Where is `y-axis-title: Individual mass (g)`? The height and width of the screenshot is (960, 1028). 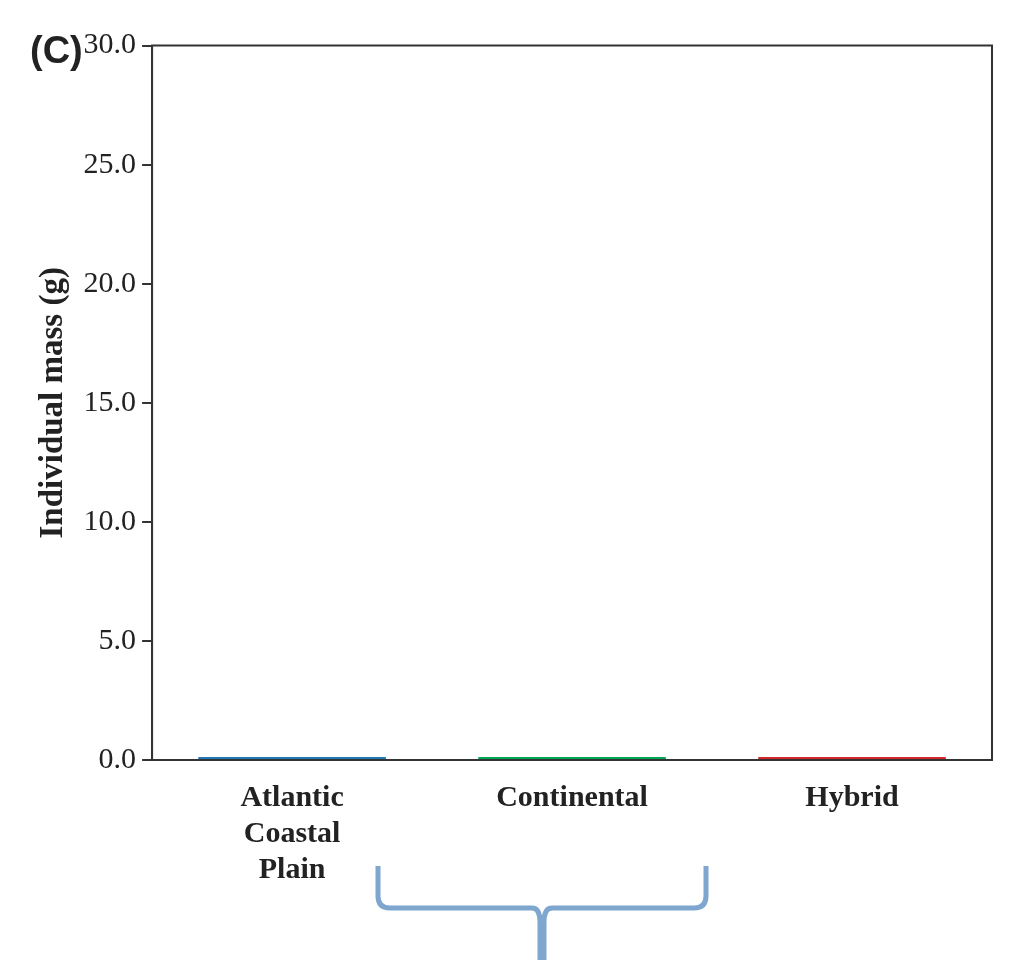 y-axis-title: Individual mass (g) is located at coordinates (52, 403).